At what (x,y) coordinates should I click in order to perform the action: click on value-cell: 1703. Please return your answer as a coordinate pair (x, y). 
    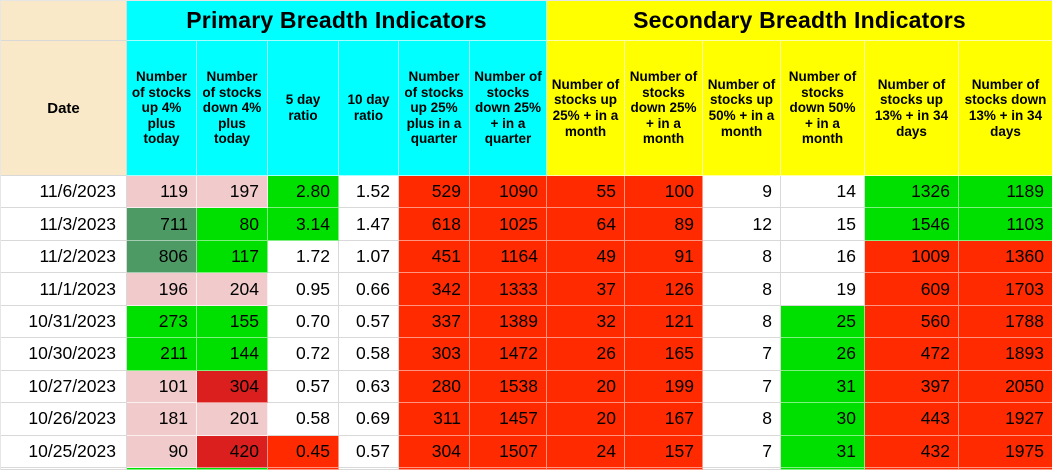
    Looking at the image, I should click on (1005, 289).